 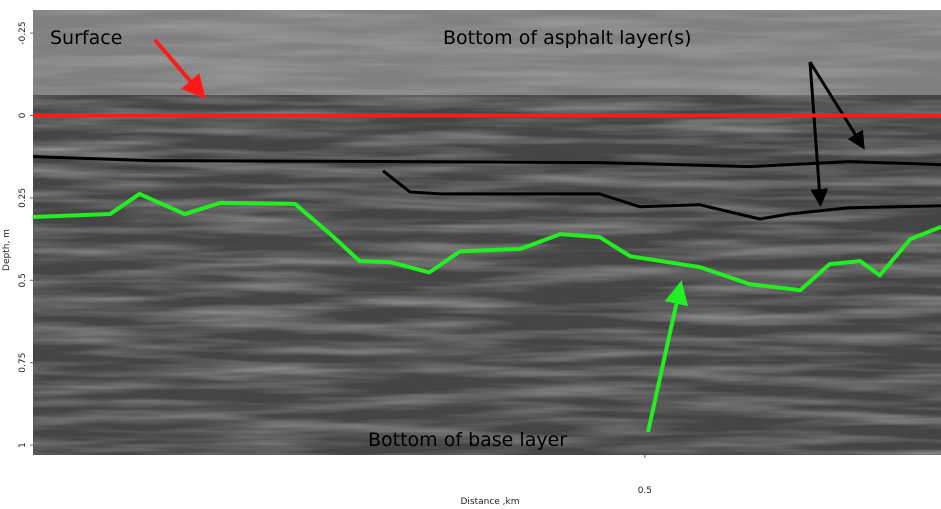 What do you see at coordinates (645, 491) in the screenshot?
I see `x-tick-label: 0.5` at bounding box center [645, 491].